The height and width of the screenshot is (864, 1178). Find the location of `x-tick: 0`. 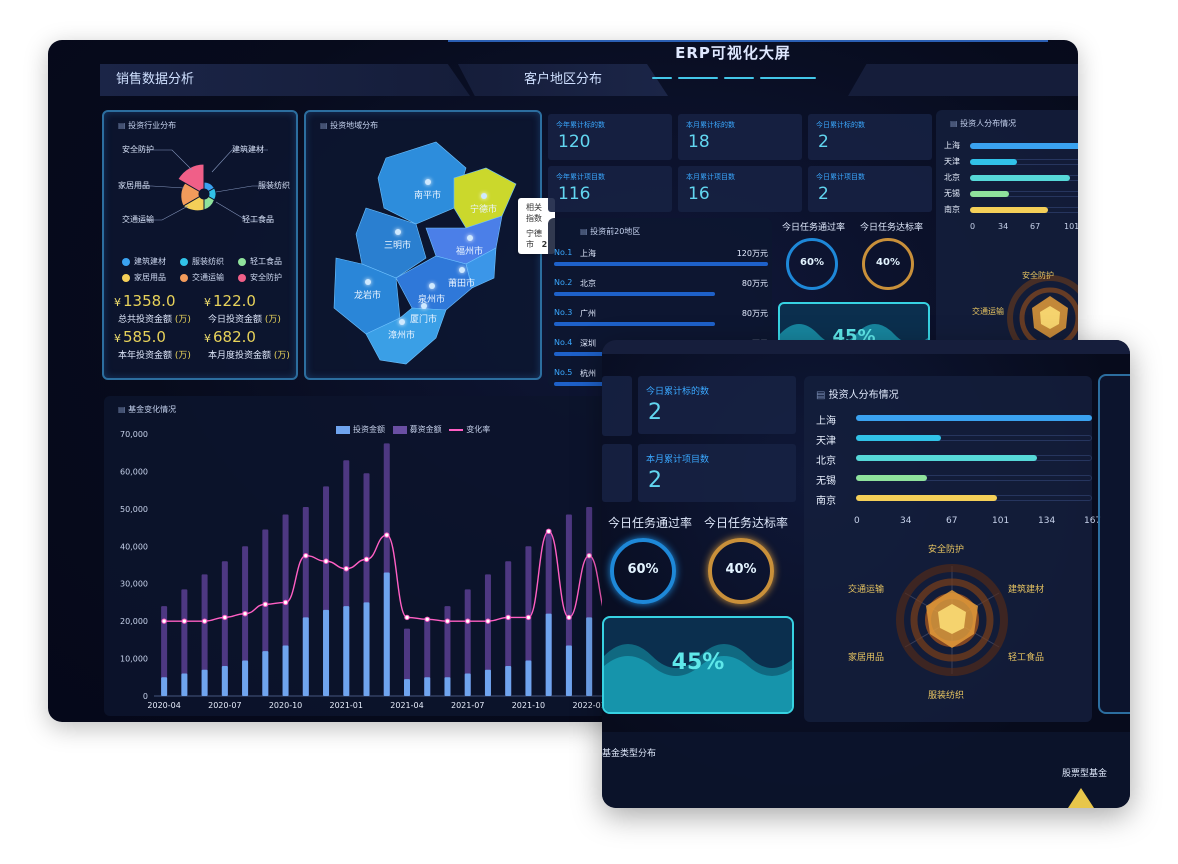

x-tick: 0 is located at coordinates (973, 226).